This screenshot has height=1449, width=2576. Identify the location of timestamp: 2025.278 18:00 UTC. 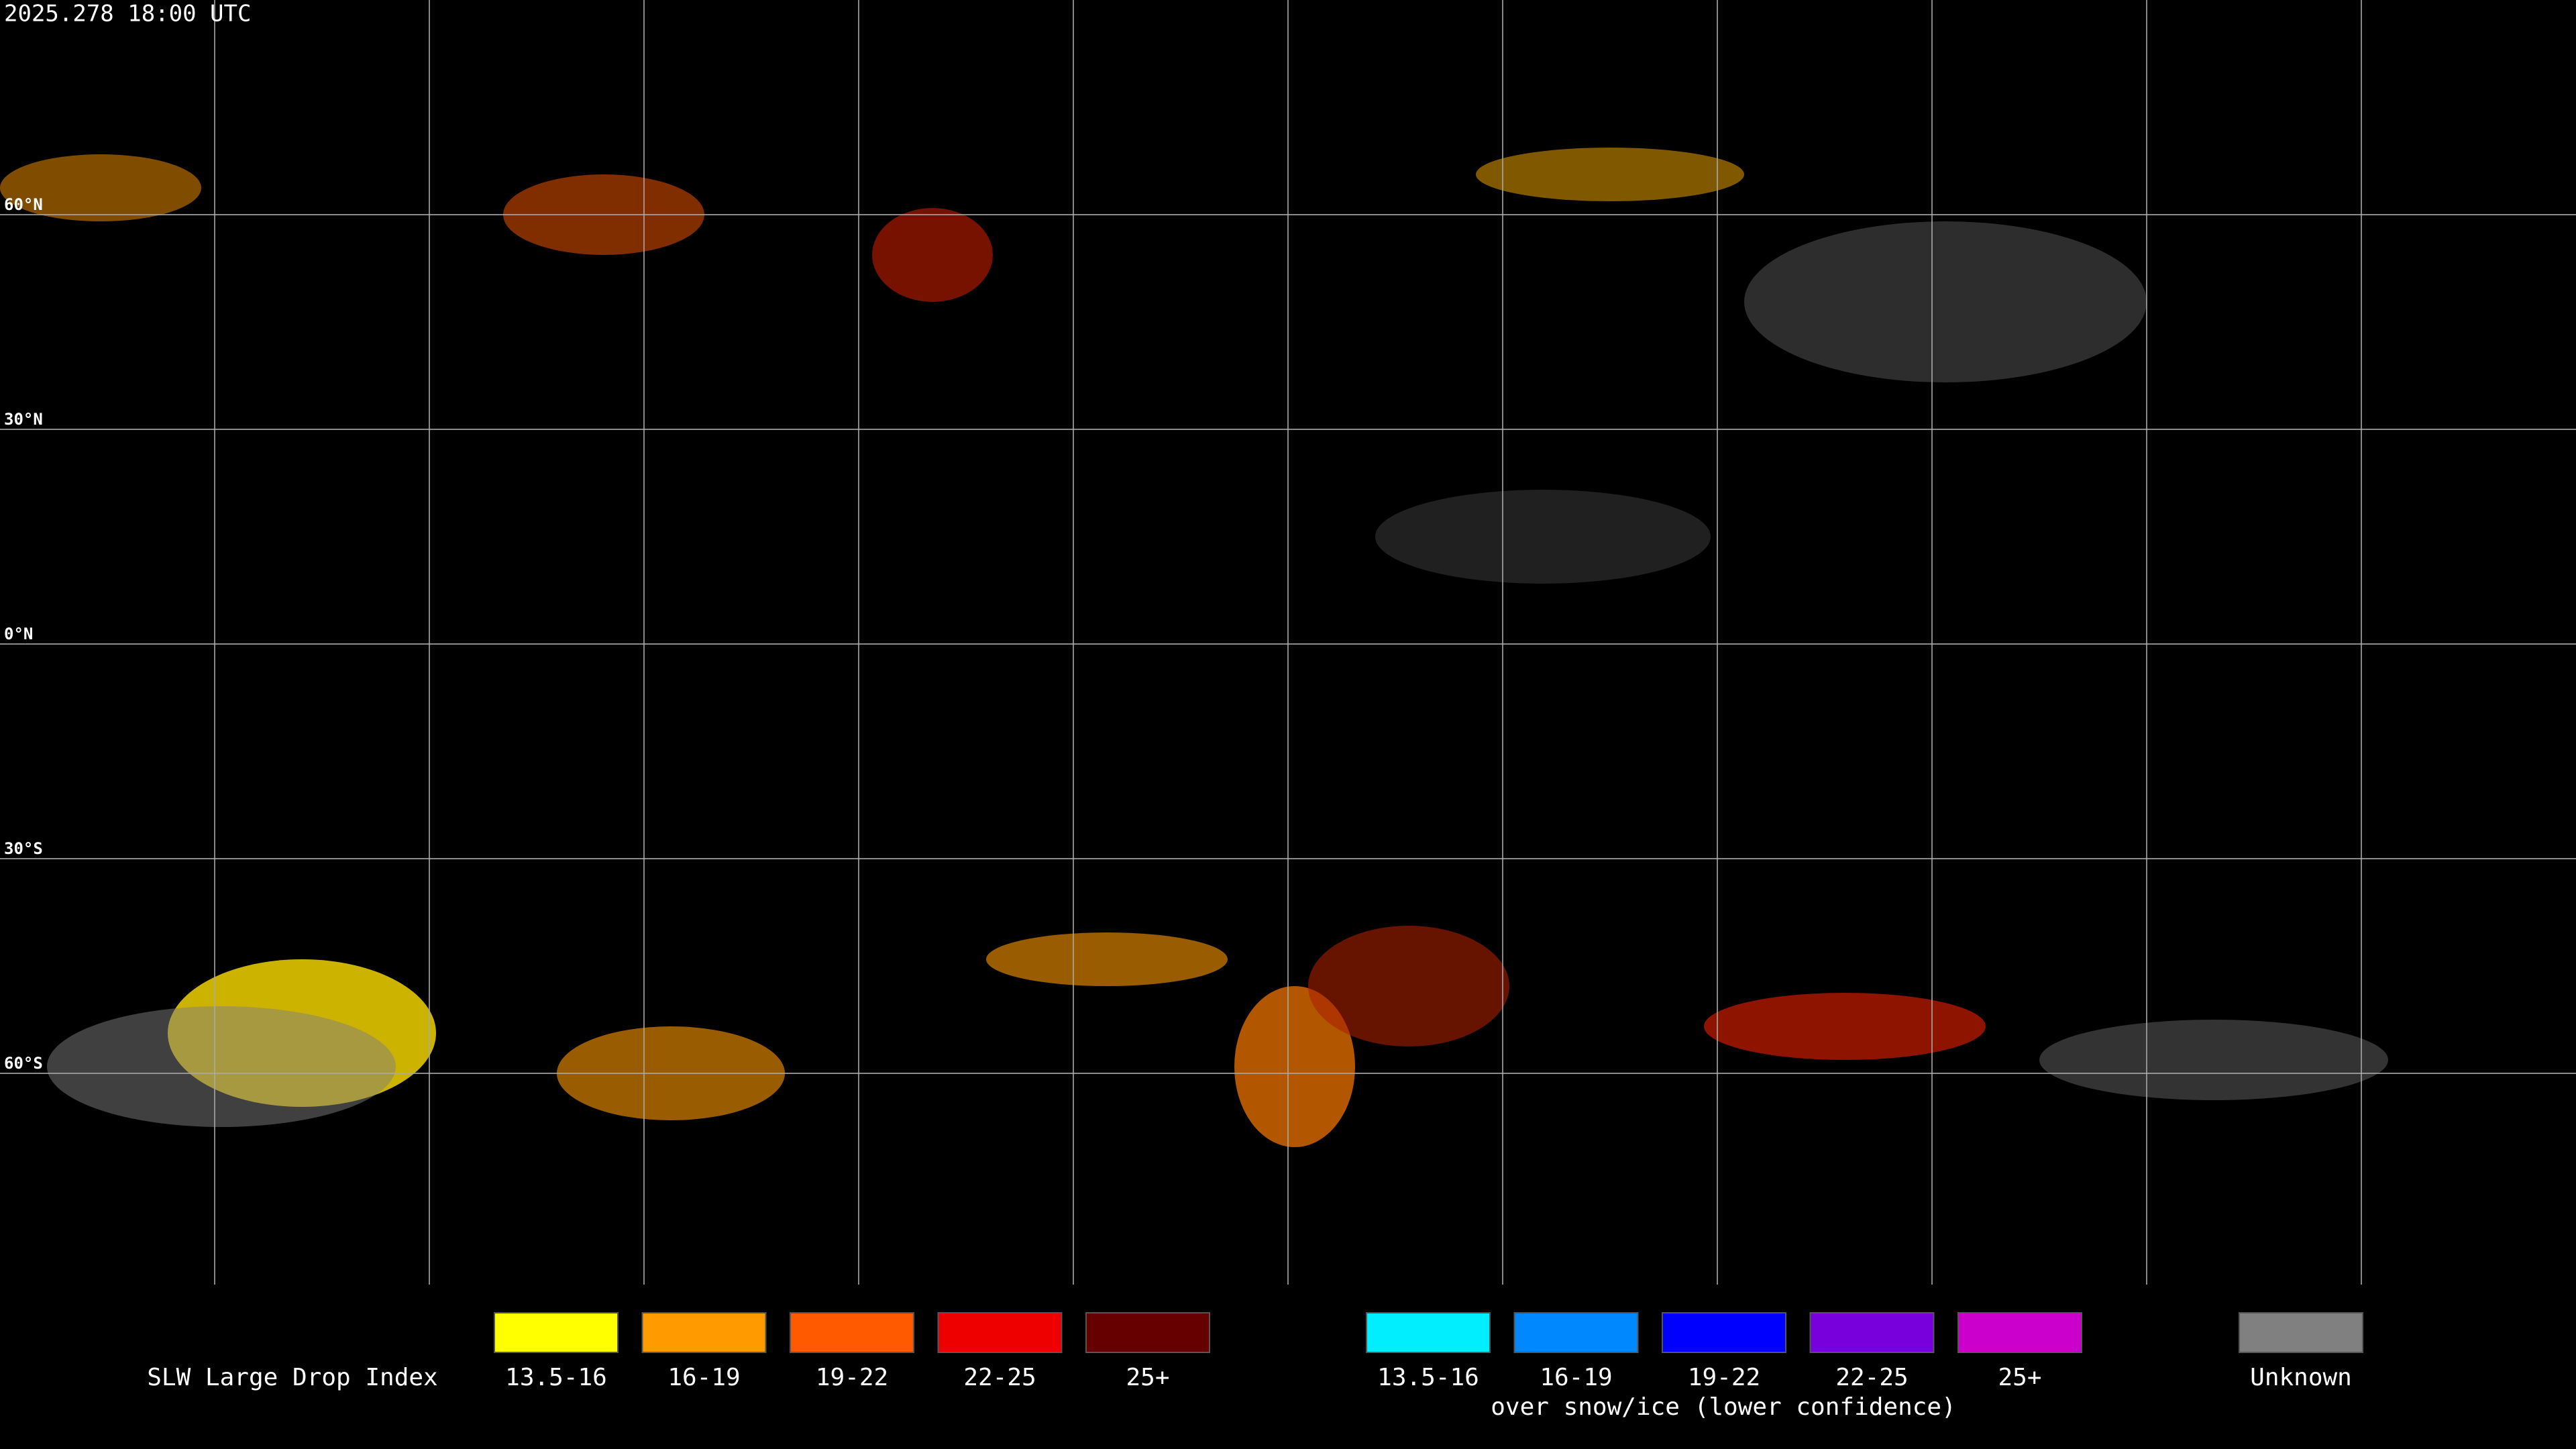
(127, 14).